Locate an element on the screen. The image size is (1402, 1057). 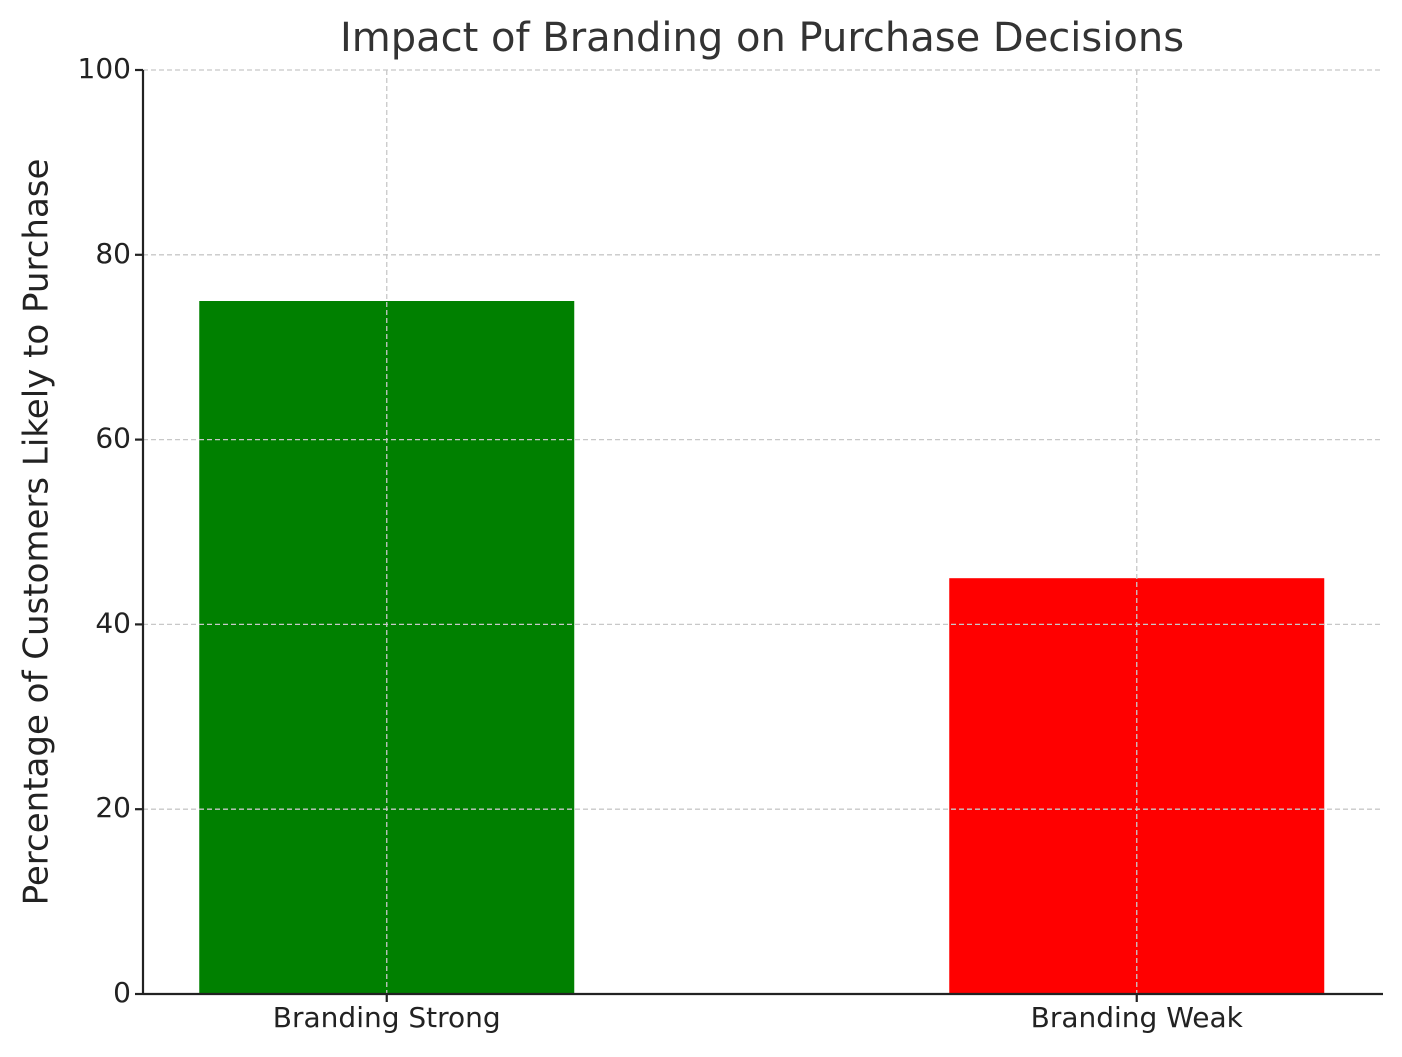
y-tick-label: 80 is located at coordinates (113, 253).